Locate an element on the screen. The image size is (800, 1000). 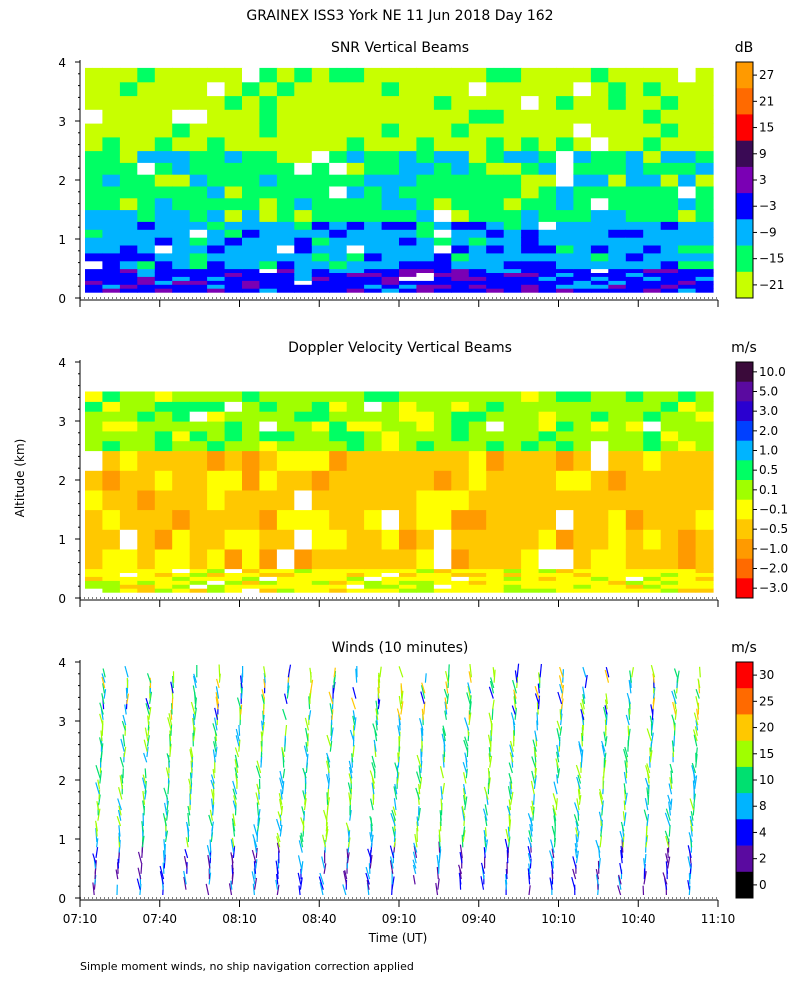
colorbar-label: 4 is located at coordinates (763, 832).